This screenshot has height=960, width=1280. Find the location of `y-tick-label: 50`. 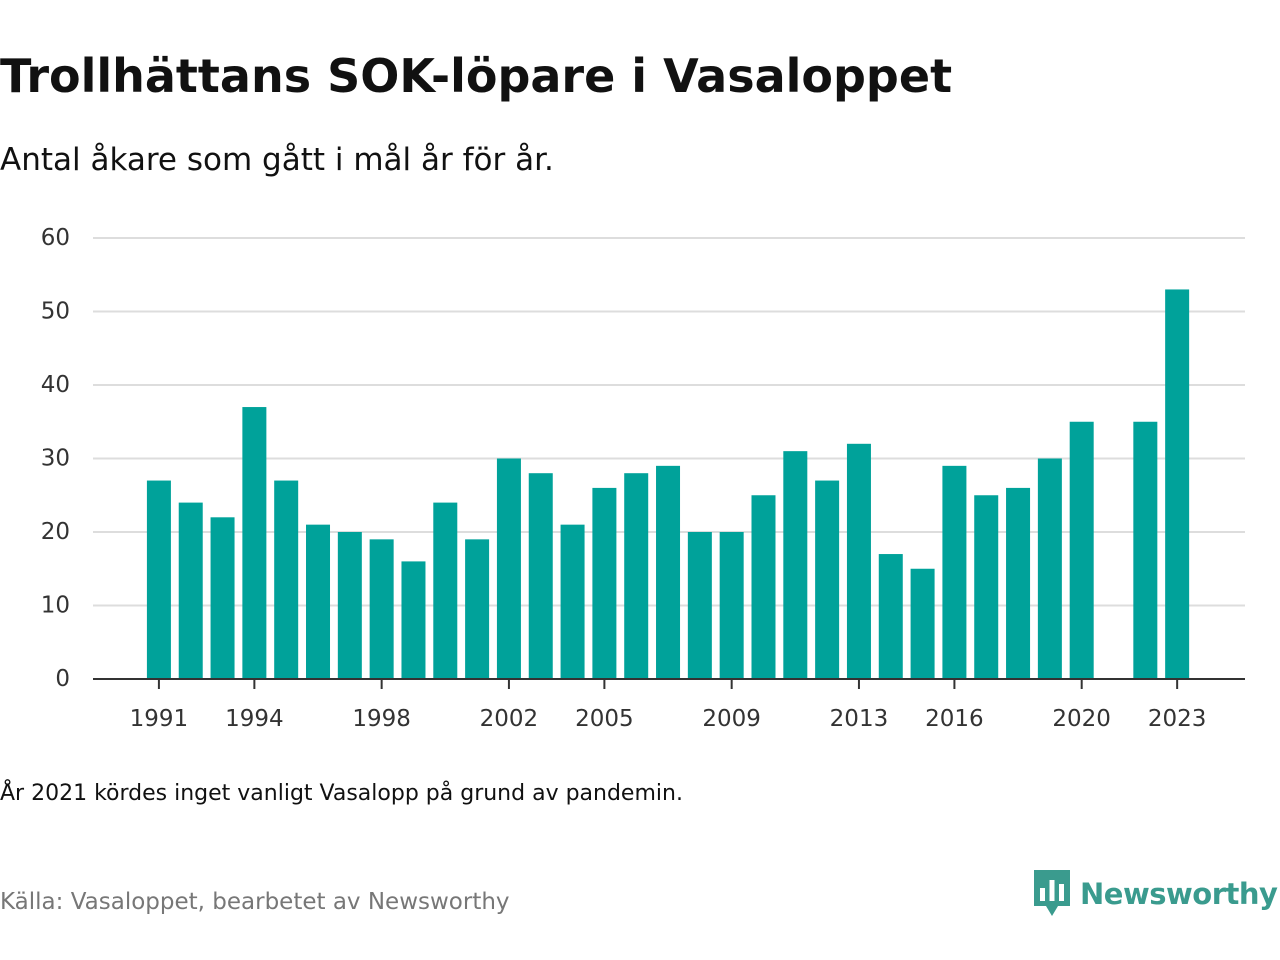

y-tick-label: 50 is located at coordinates (55, 312).